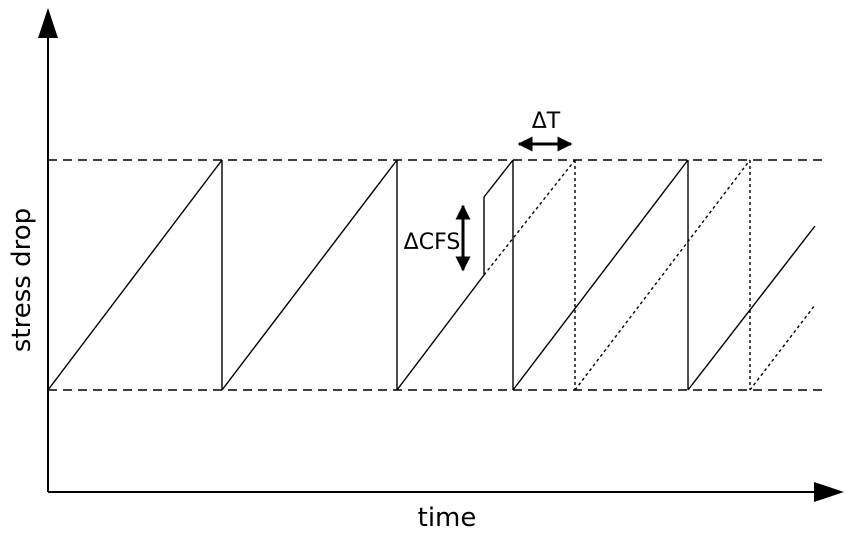  Describe the element at coordinates (447, 518) in the screenshot. I see `x-axis-label: time` at that location.